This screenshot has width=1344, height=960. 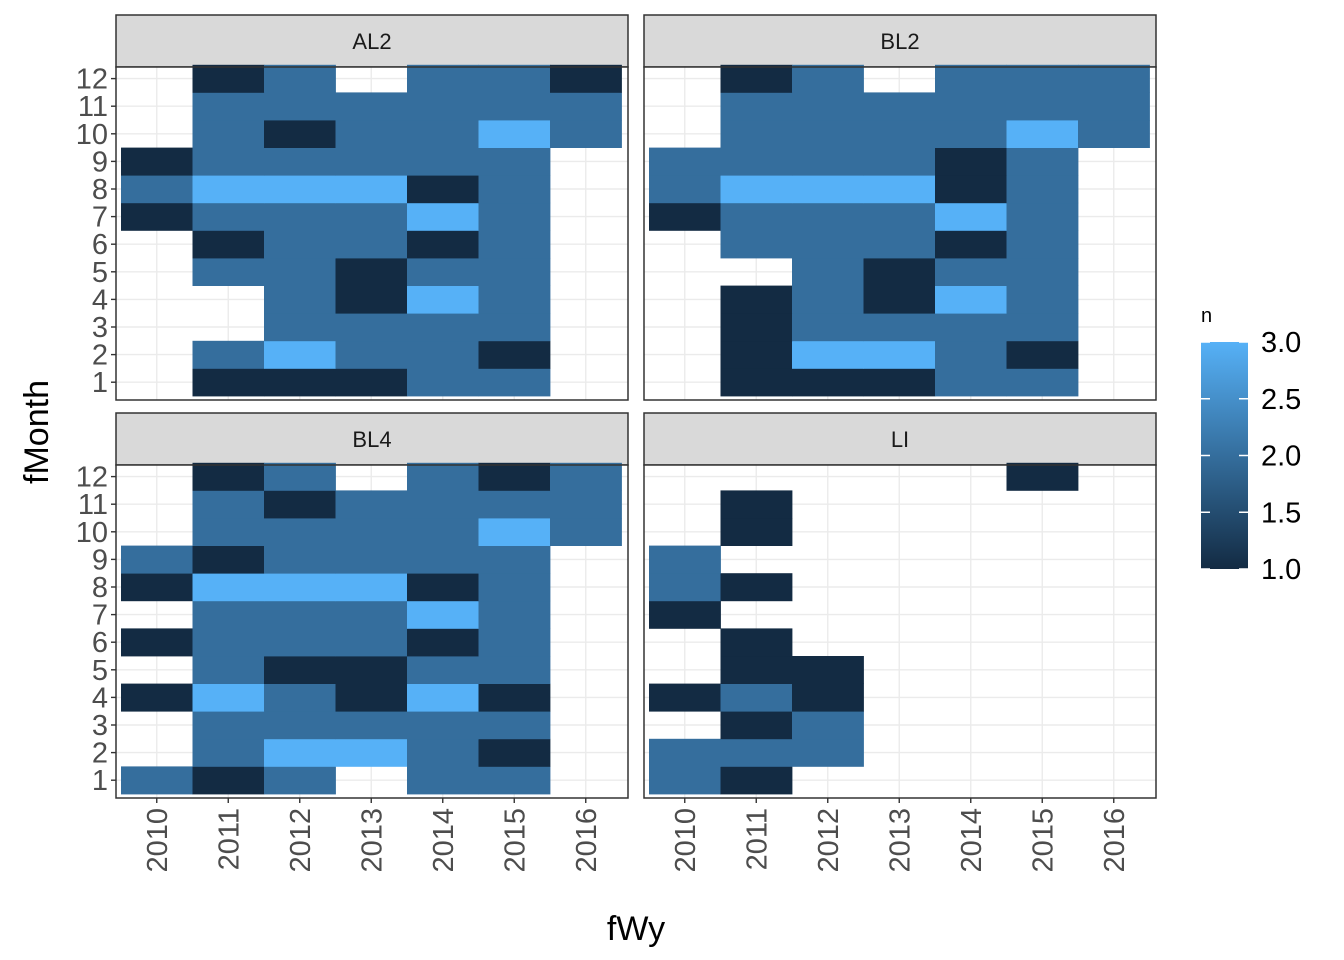 What do you see at coordinates (100, 726) in the screenshot?
I see `y-tick-label: 3` at bounding box center [100, 726].